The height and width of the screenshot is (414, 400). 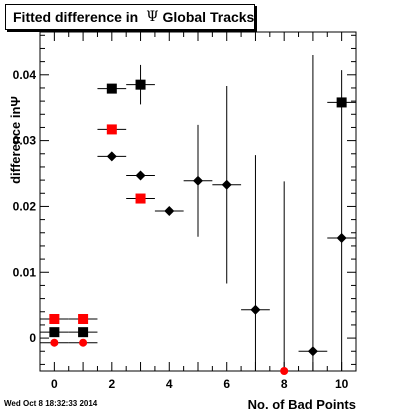 What do you see at coordinates (169, 384) in the screenshot?
I see `x-tick-label: 4` at bounding box center [169, 384].